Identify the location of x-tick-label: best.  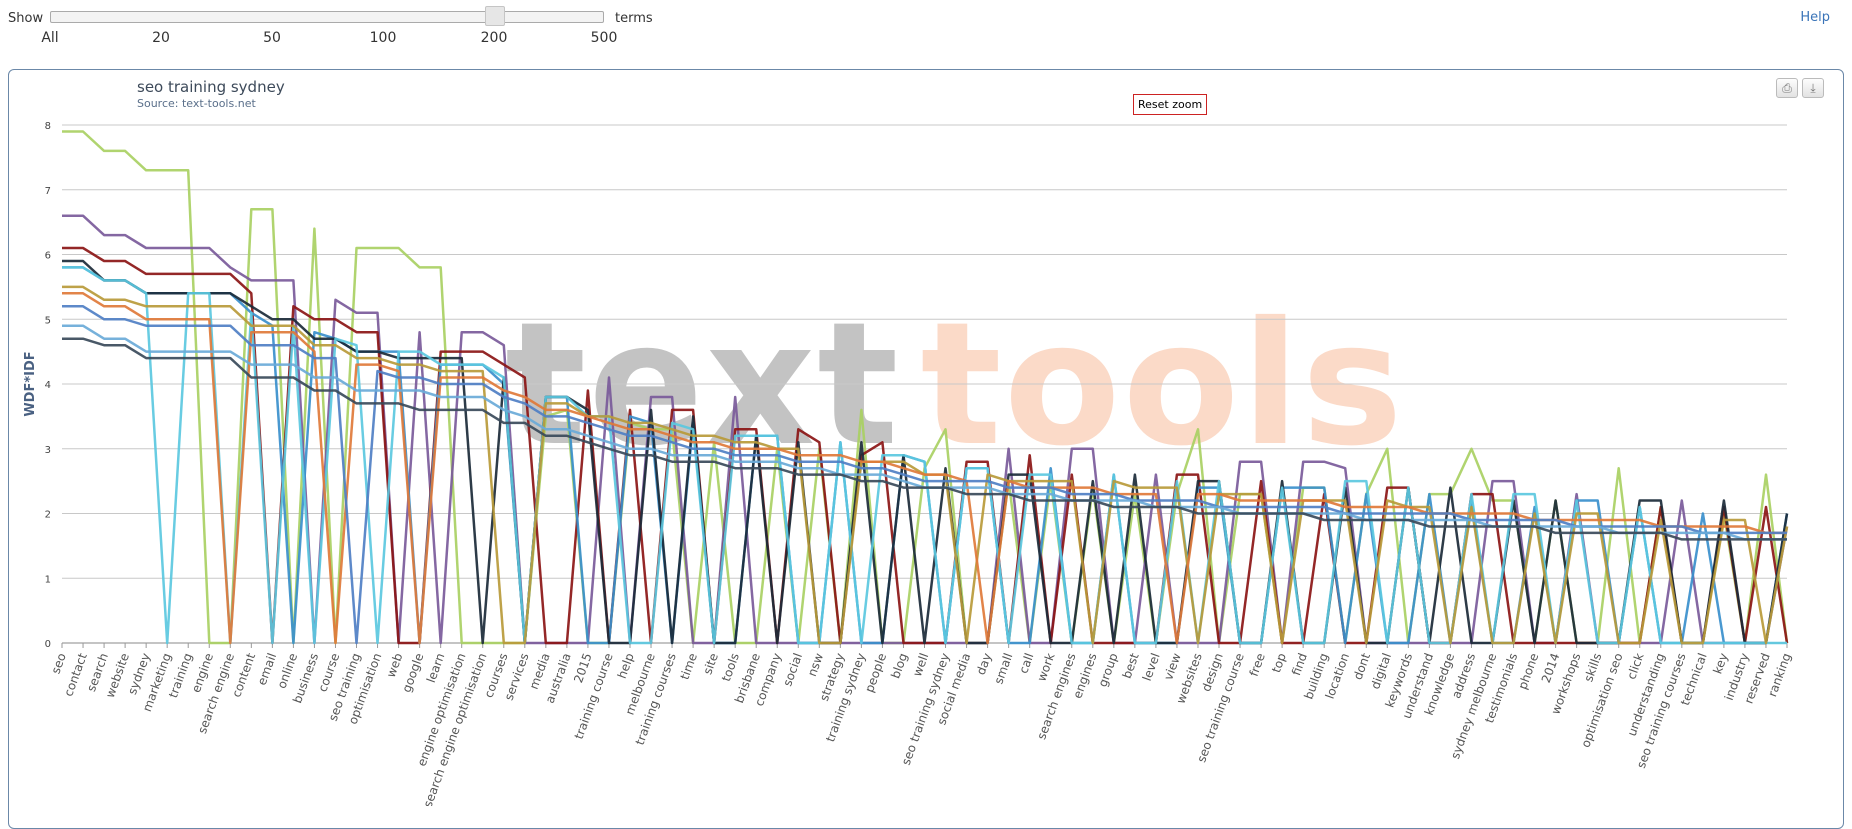
(1131, 665).